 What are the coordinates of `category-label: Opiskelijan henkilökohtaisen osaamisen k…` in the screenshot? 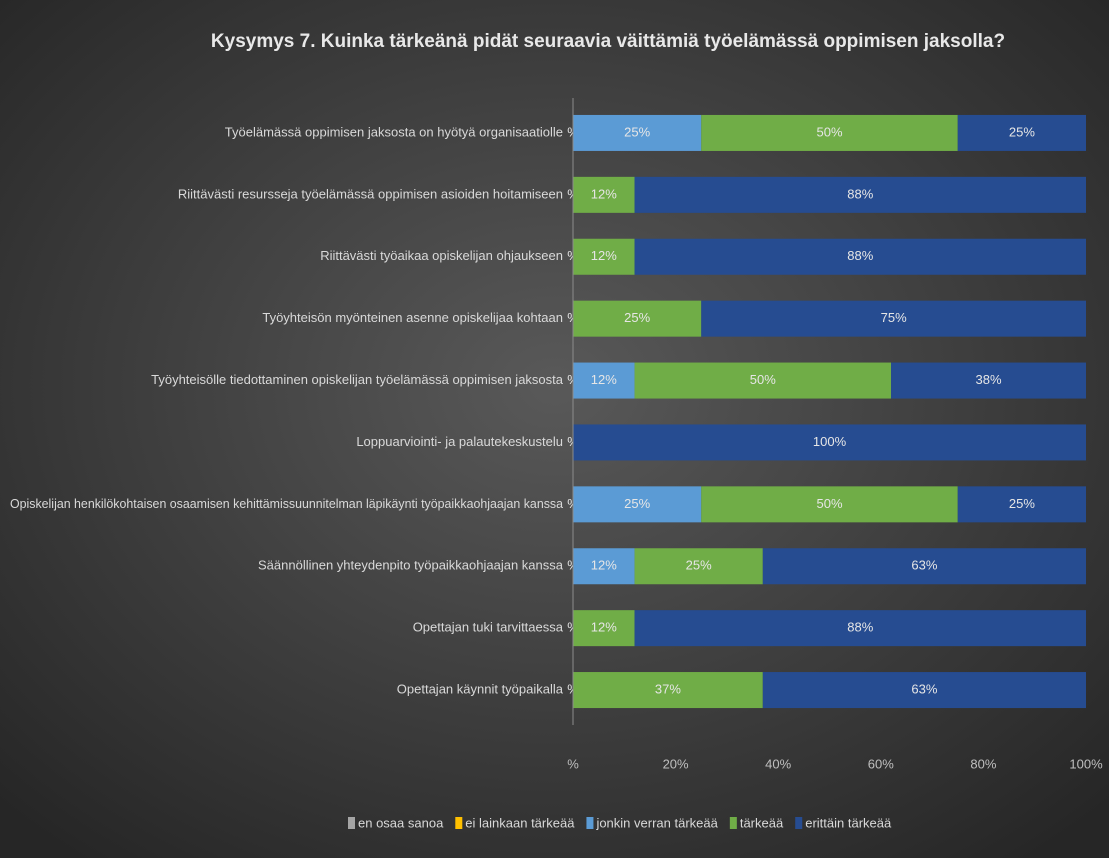 It's located at (287, 503).